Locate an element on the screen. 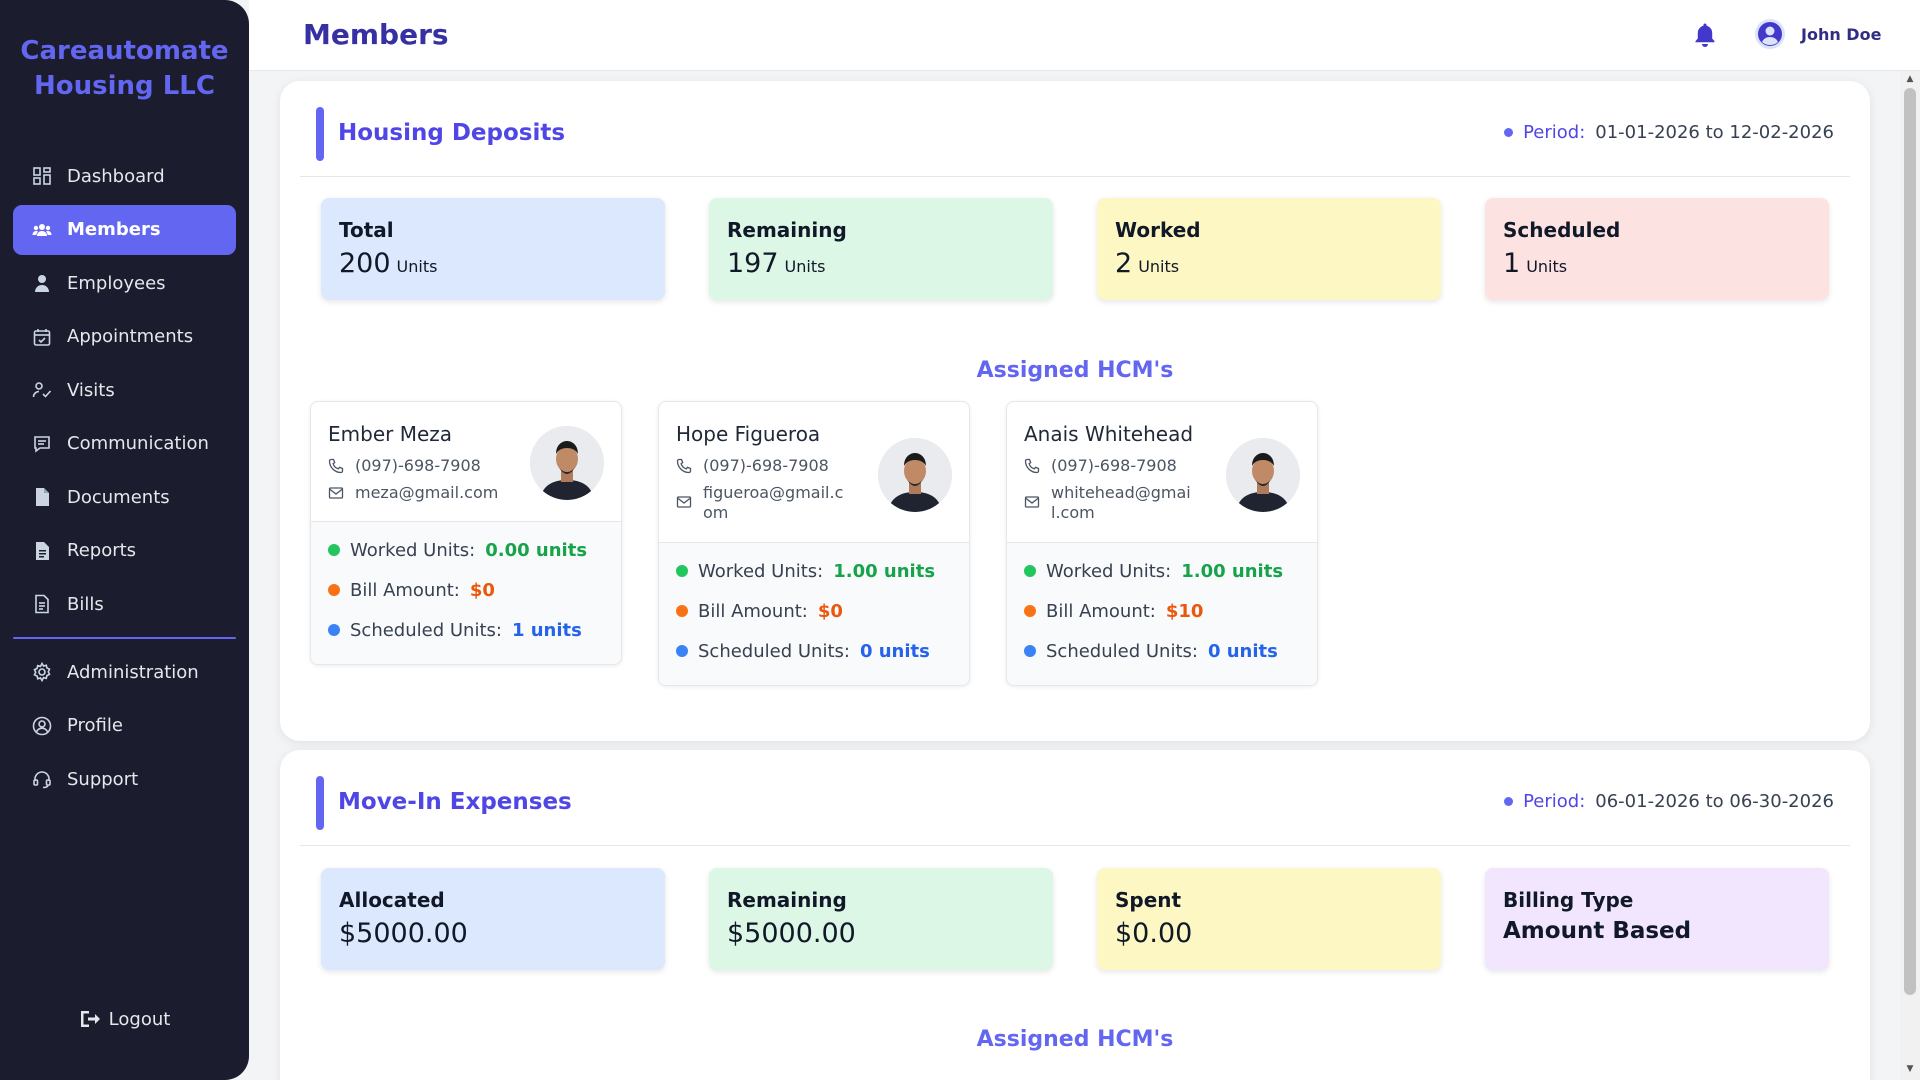 This screenshot has height=1080, width=1920. mail-icon is located at coordinates (336, 493).